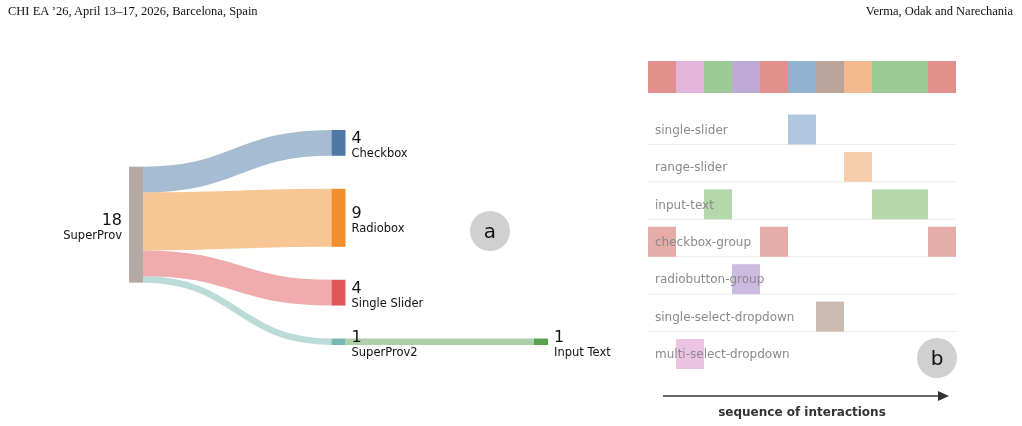 The width and height of the screenshot is (1022, 426). Describe the element at coordinates (691, 129) in the screenshot. I see `category-label: single-slider` at that location.